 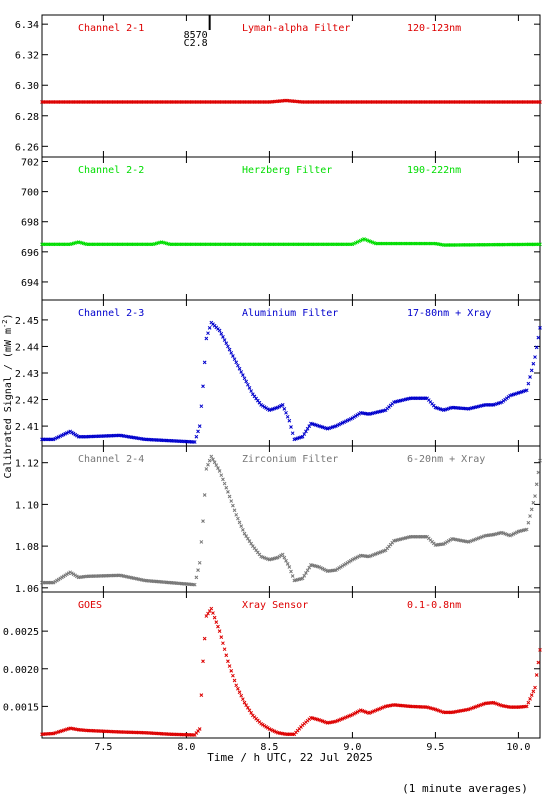 What do you see at coordinates (27, 427) in the screenshot?
I see `y-tick-label: 2.41` at bounding box center [27, 427].